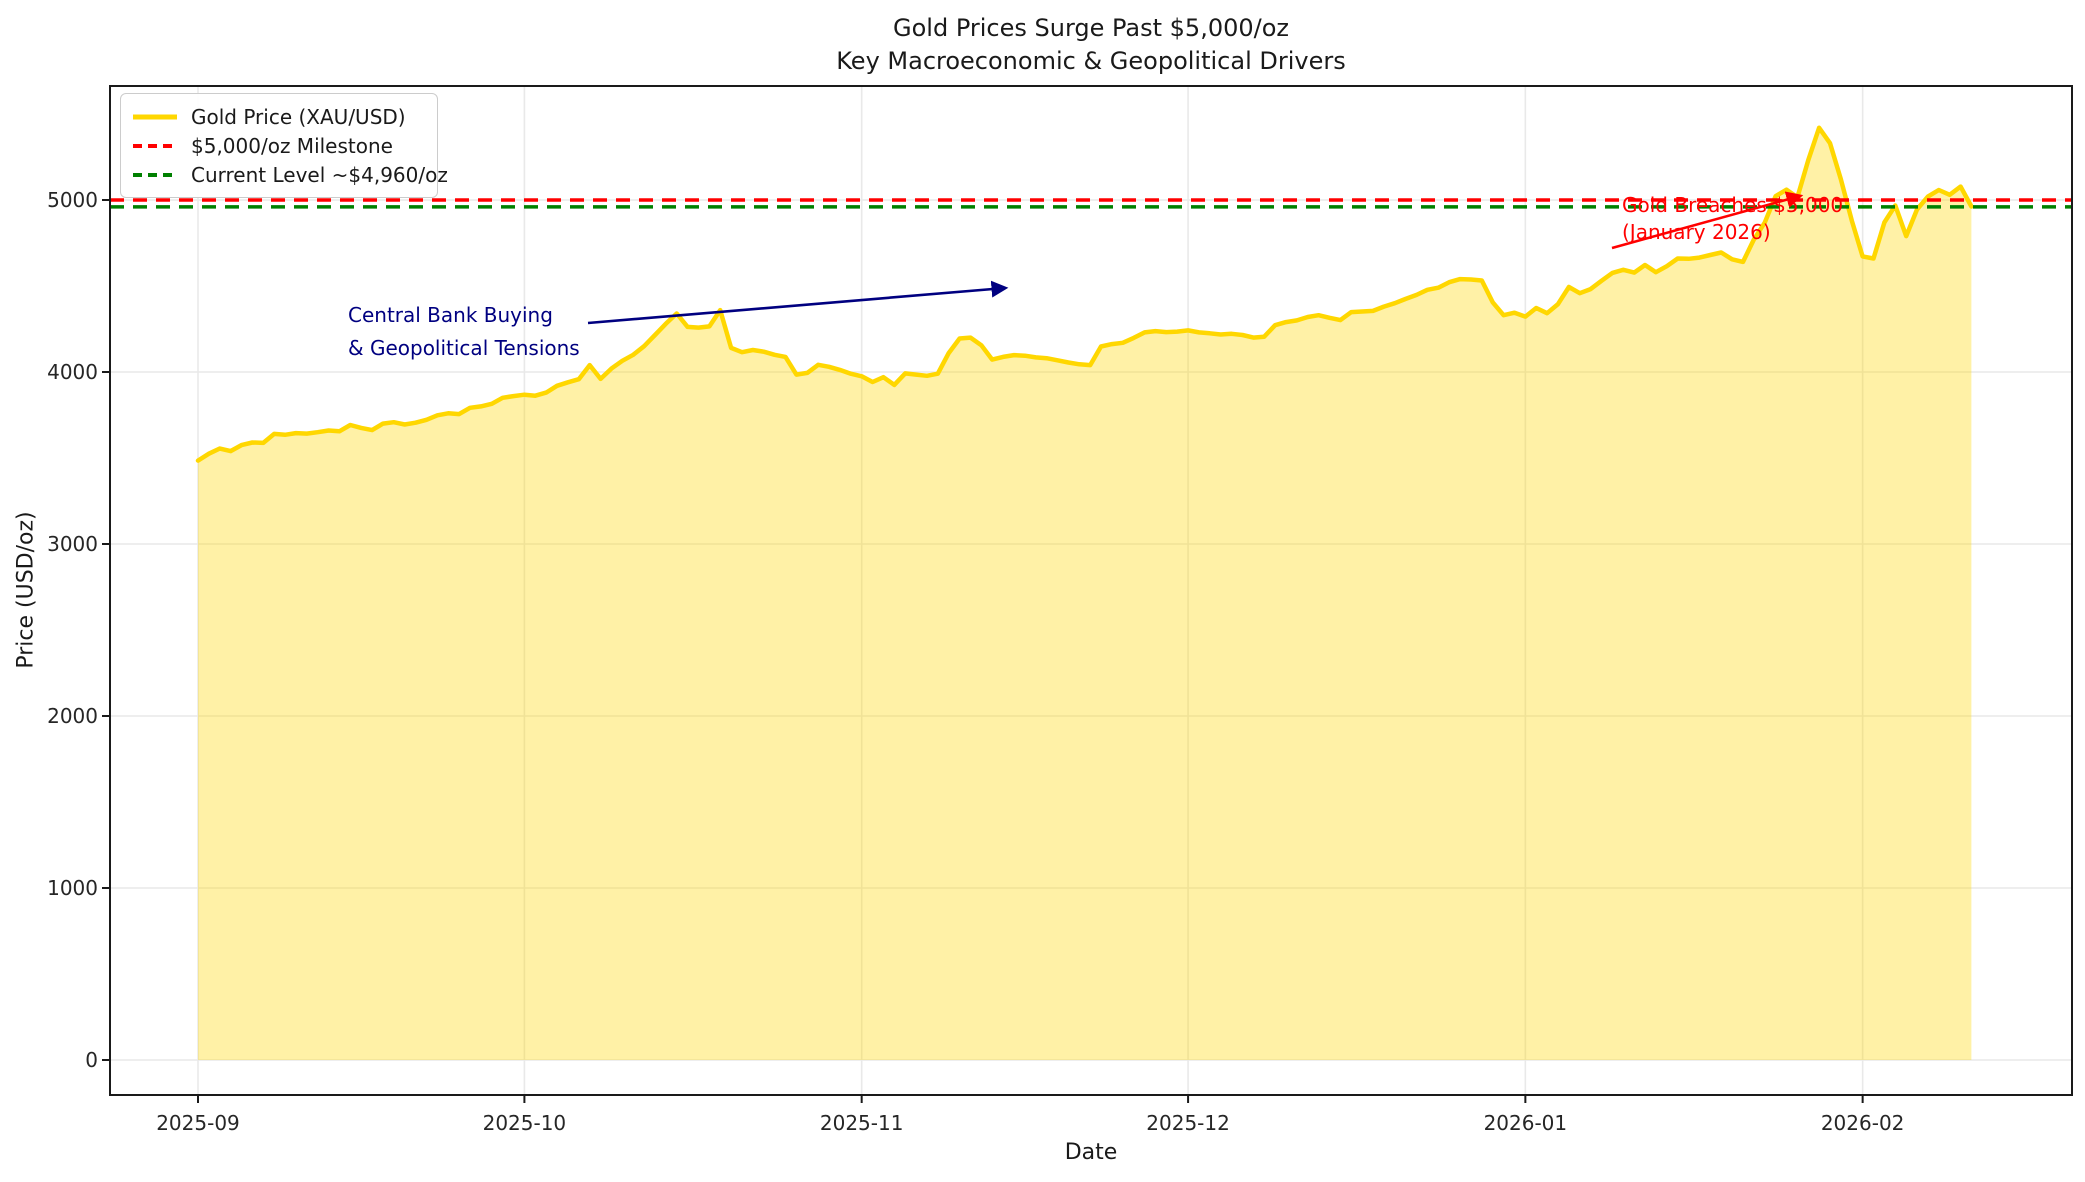  Describe the element at coordinates (1862, 1123) in the screenshot. I see `x-tick-label: 2026-02` at that location.